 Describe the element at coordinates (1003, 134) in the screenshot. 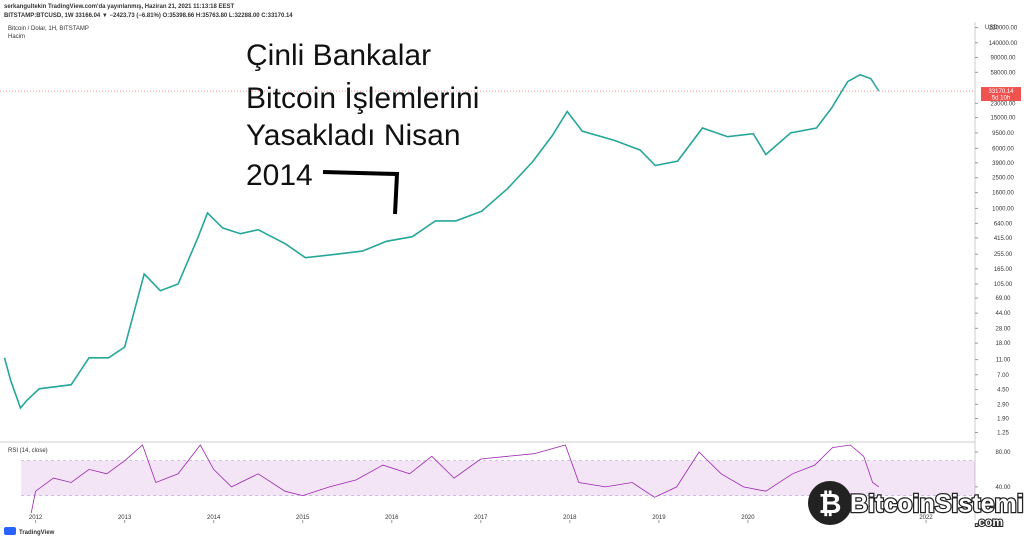

I see `y-tick-label: 9500.00` at that location.